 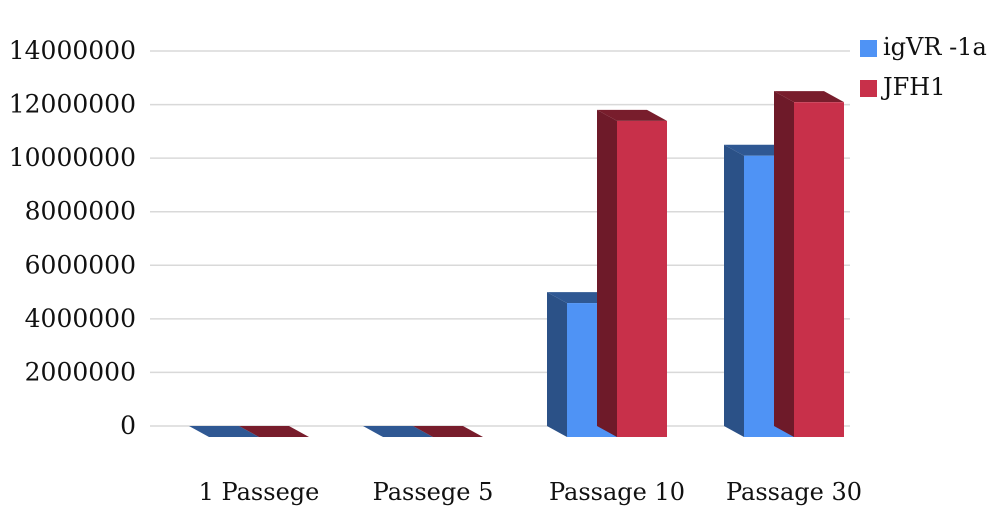 What do you see at coordinates (72, 104) in the screenshot?
I see `y-tick-label: 12000000` at bounding box center [72, 104].